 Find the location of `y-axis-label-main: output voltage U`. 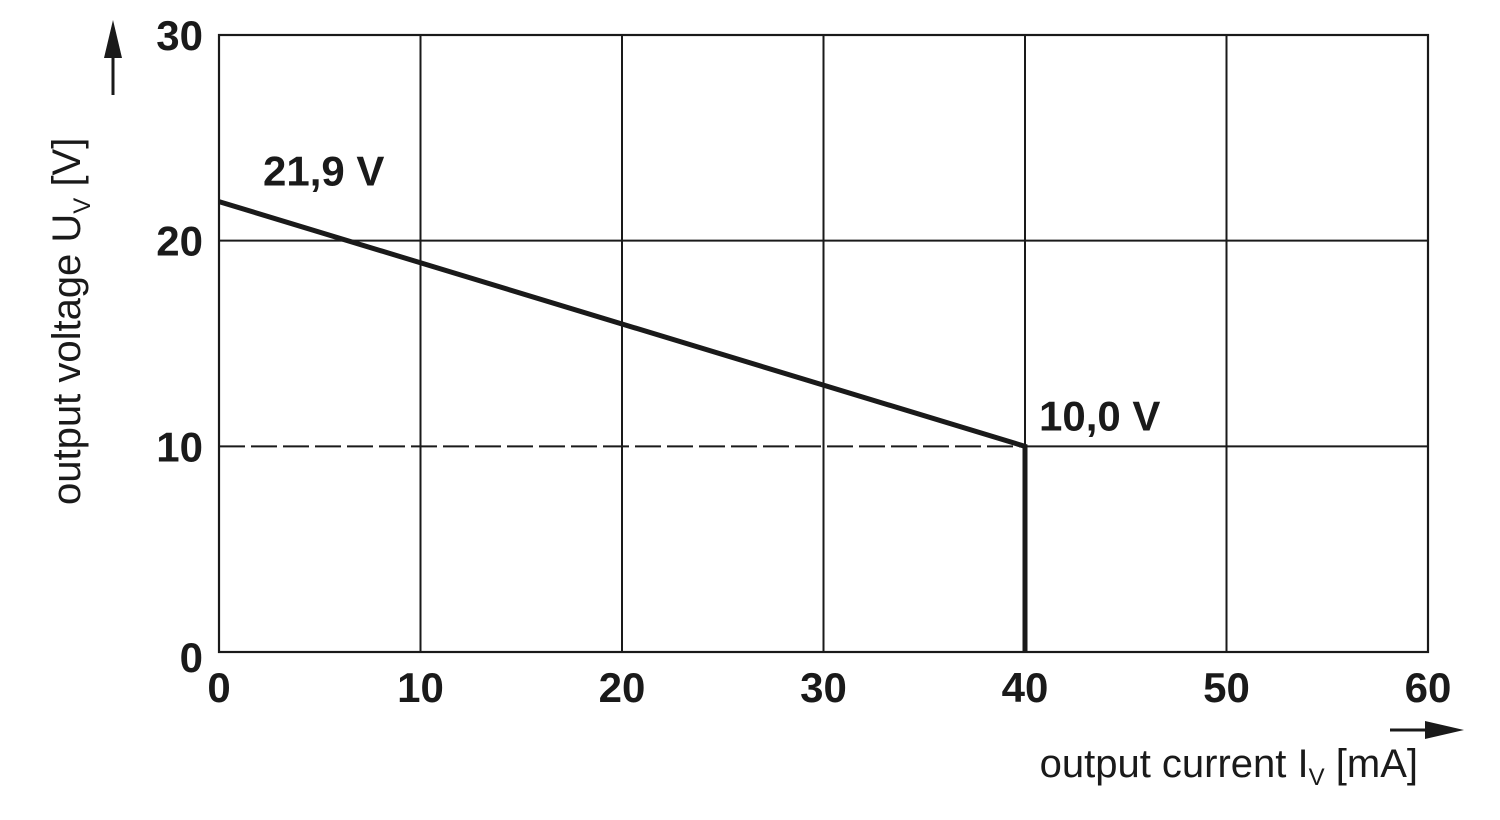

y-axis-label-main: output voltage U is located at coordinates (67, 359).